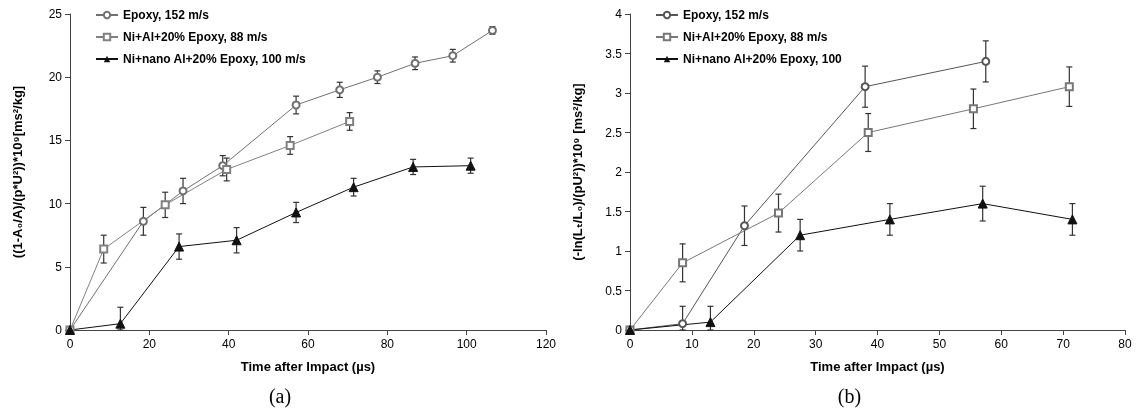  Describe the element at coordinates (546, 344) in the screenshot. I see `x-tick-label: 120` at that location.